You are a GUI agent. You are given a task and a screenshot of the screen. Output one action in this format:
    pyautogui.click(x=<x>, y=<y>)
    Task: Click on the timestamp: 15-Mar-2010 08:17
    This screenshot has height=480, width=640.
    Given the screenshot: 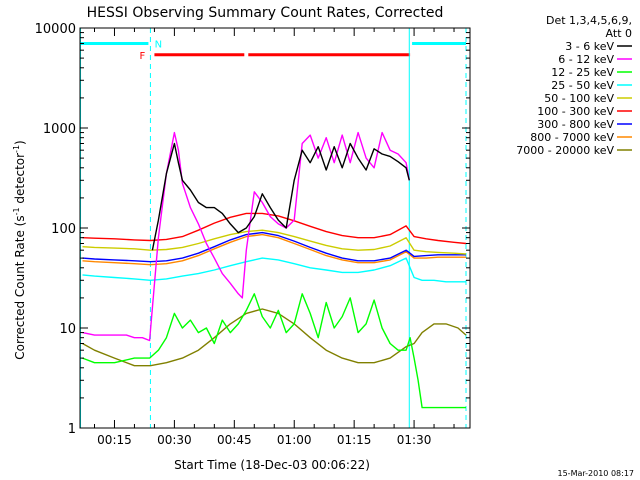 What is the action you would take?
    pyautogui.click(x=596, y=473)
    